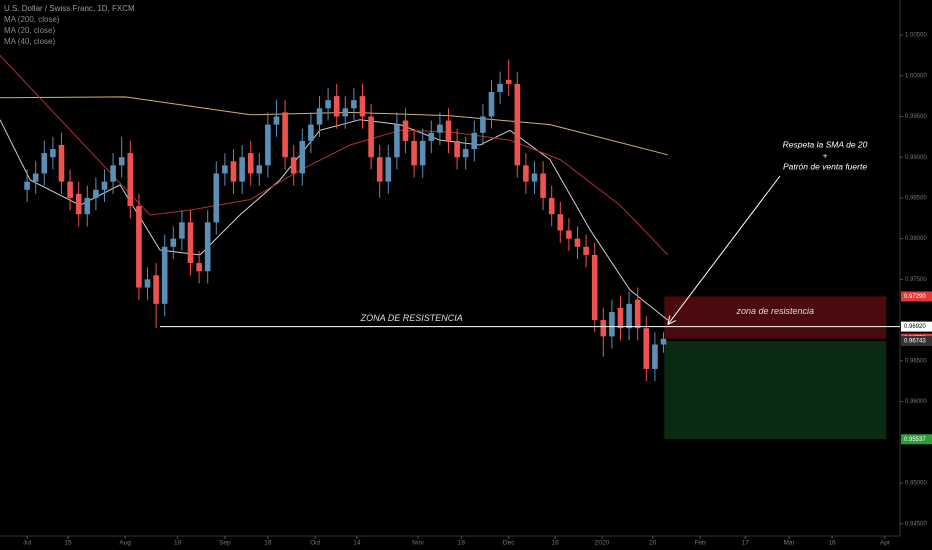 The image size is (932, 550). Describe the element at coordinates (916, 36) in the screenshot. I see `y-tick-label: 1.00500` at that location.